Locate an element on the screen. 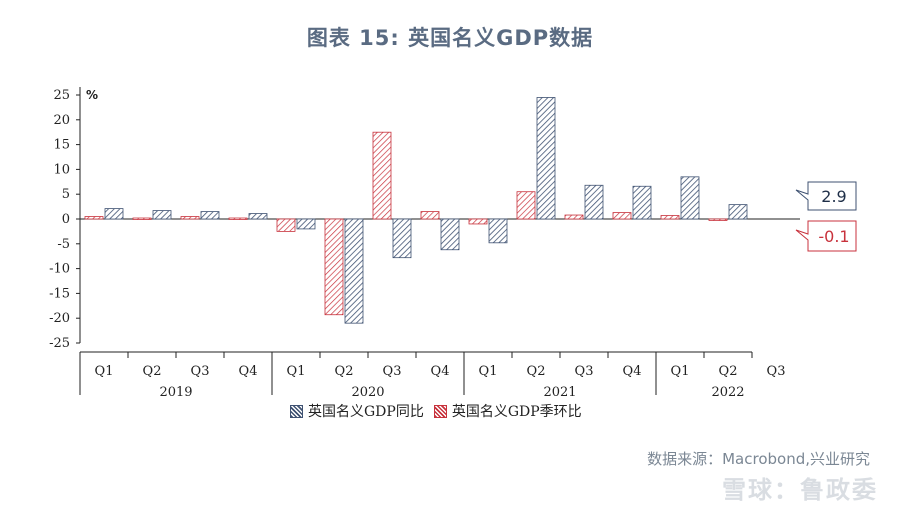 This screenshot has width=900, height=508. year-label: 2022 is located at coordinates (727, 392).